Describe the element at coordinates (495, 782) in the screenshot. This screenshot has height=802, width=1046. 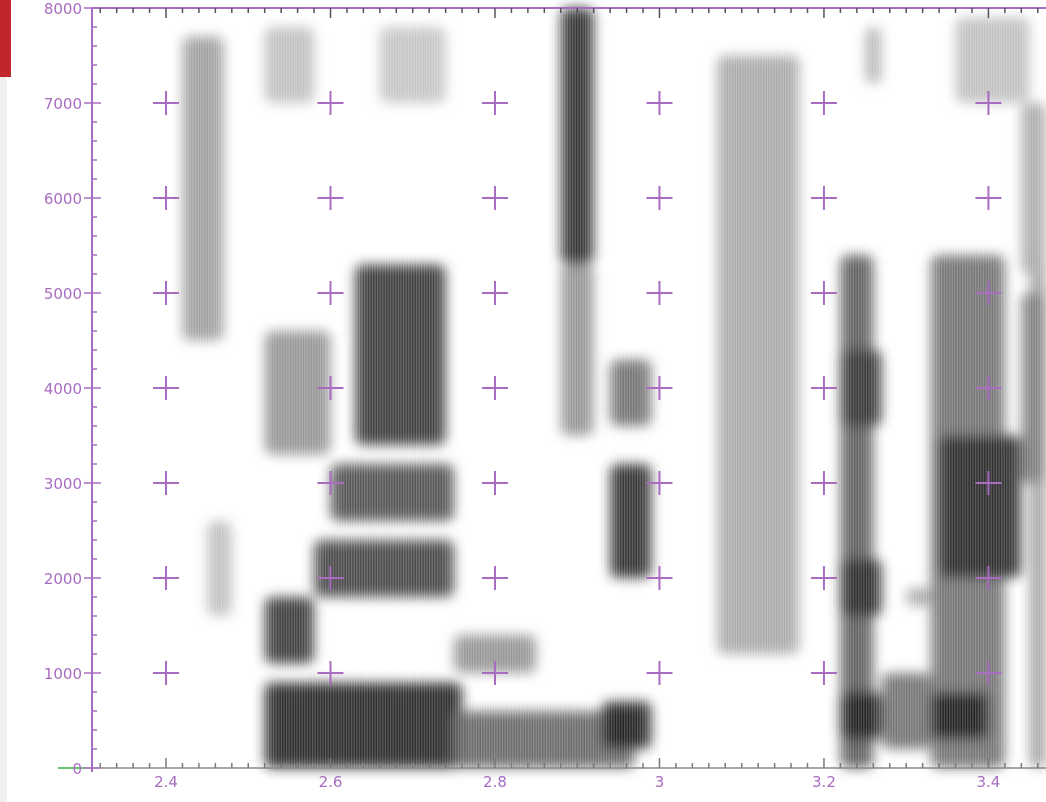
I see `x-tick-label-2: 2.8` at that location.